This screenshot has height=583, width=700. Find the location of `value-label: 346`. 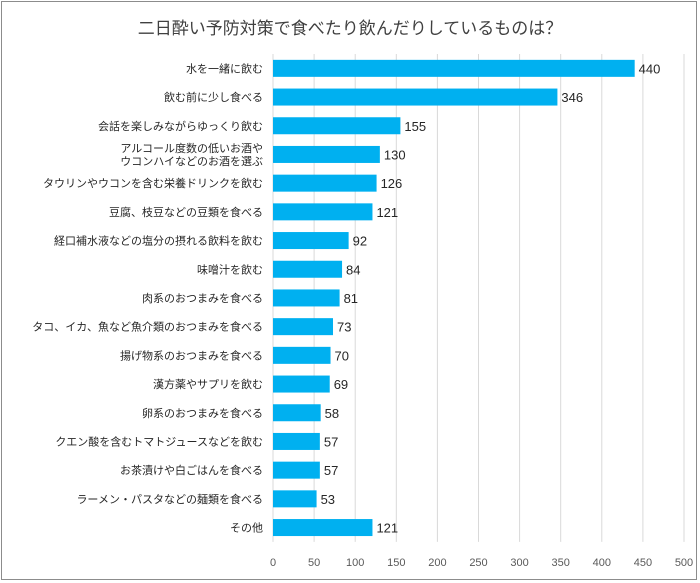

value-label: 346 is located at coordinates (572, 97).